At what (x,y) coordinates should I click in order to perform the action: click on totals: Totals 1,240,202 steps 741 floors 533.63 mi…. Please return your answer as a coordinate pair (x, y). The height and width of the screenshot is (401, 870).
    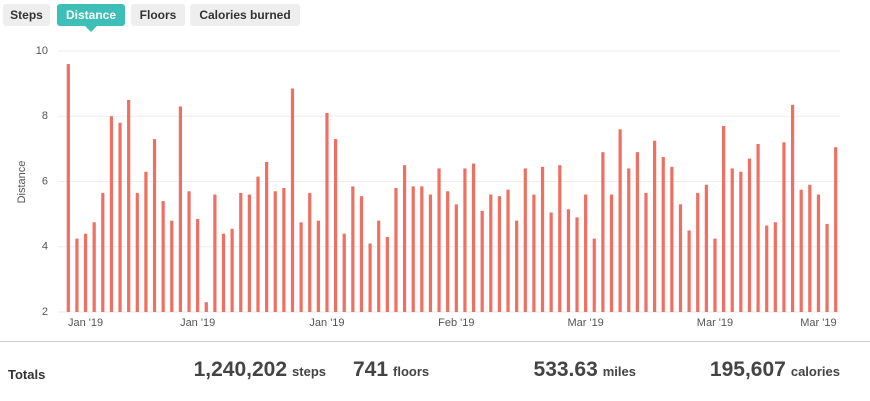
    Looking at the image, I should click on (435, 371).